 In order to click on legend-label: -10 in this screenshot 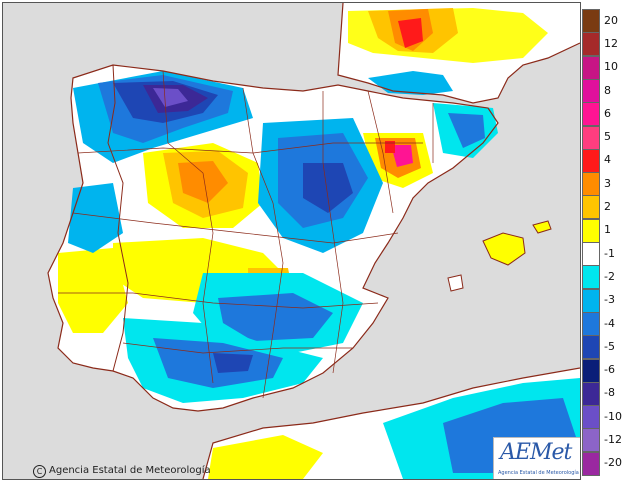, I will do `click(613, 416)`.